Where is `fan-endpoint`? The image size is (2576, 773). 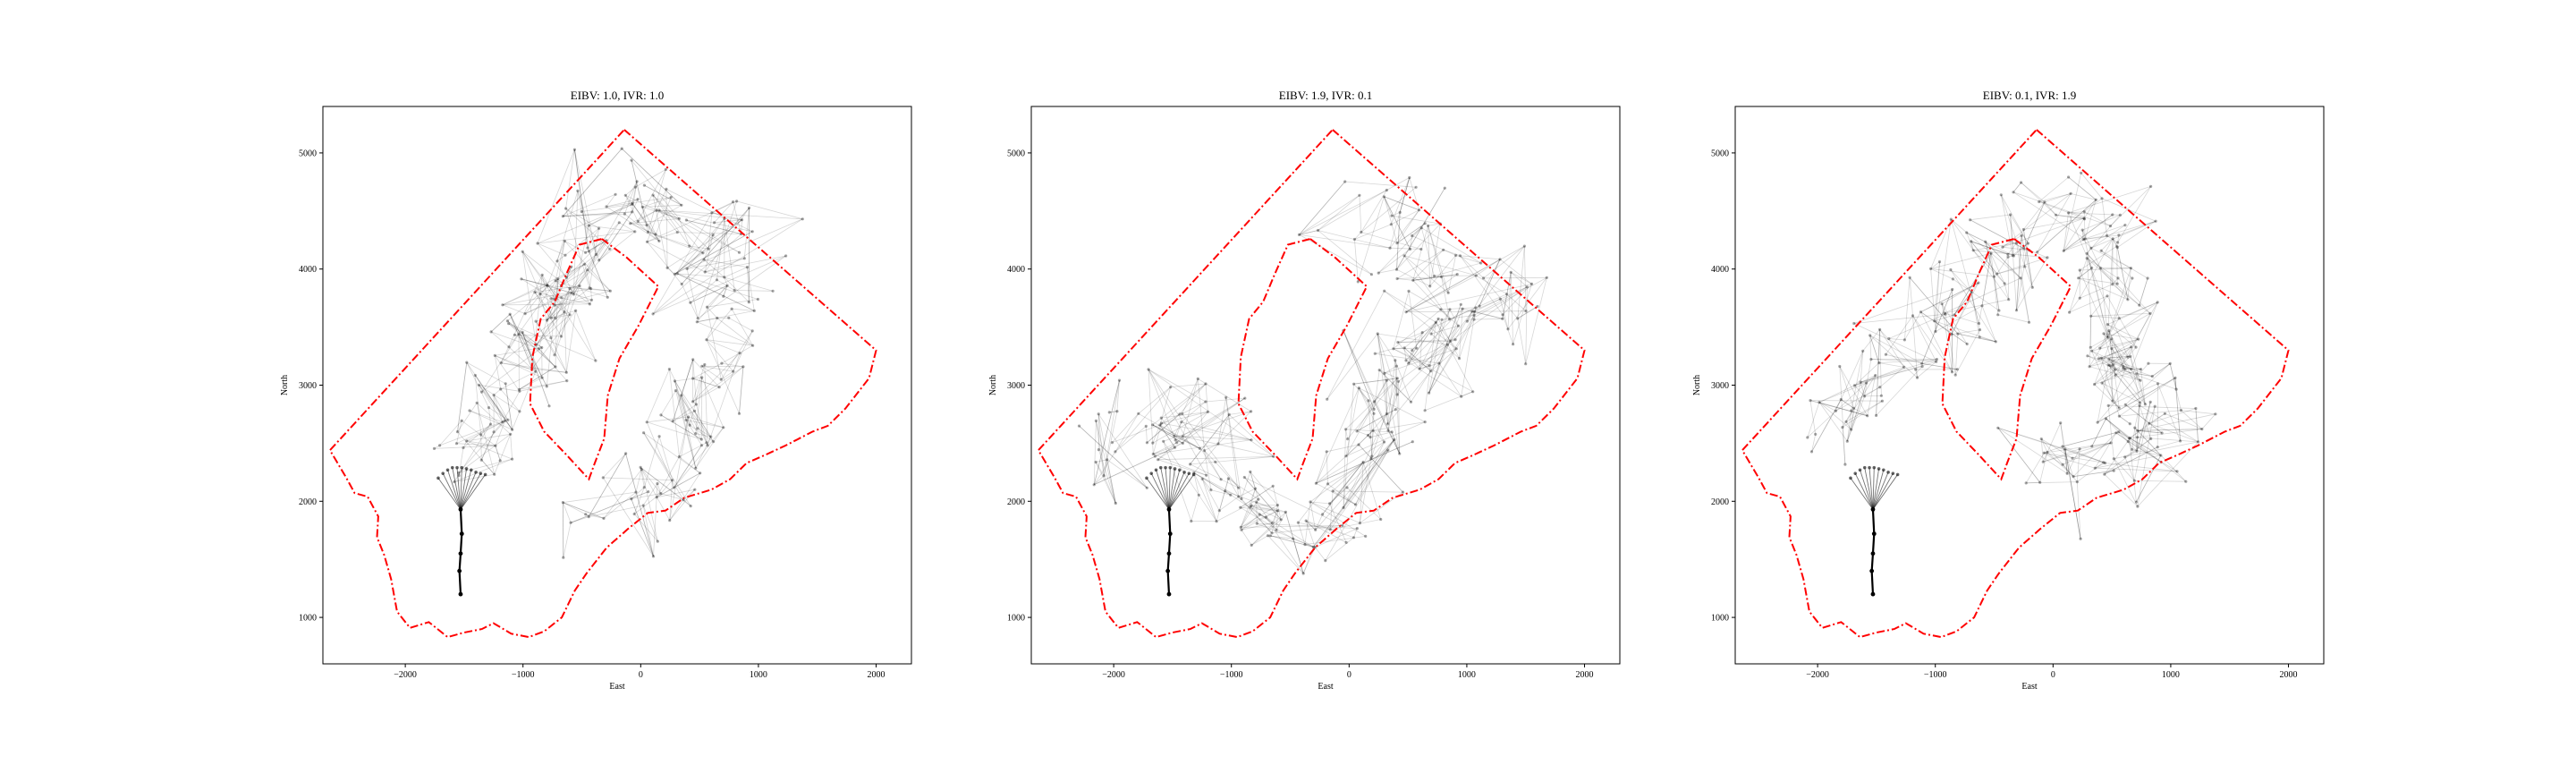
fan-endpoint is located at coordinates (1165, 468).